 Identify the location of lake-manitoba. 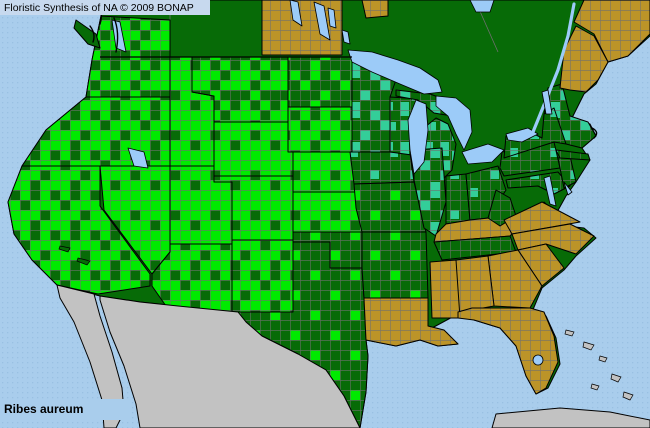
(296, 13).